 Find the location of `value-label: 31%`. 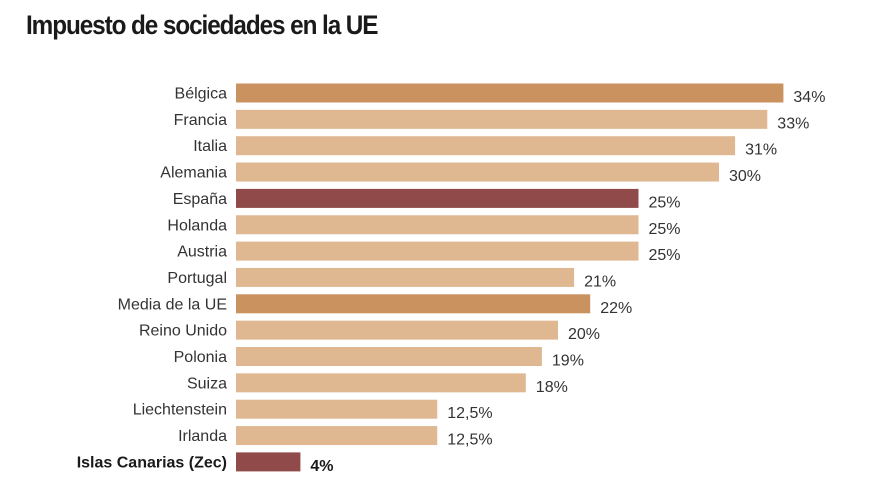

value-label: 31% is located at coordinates (761, 150).